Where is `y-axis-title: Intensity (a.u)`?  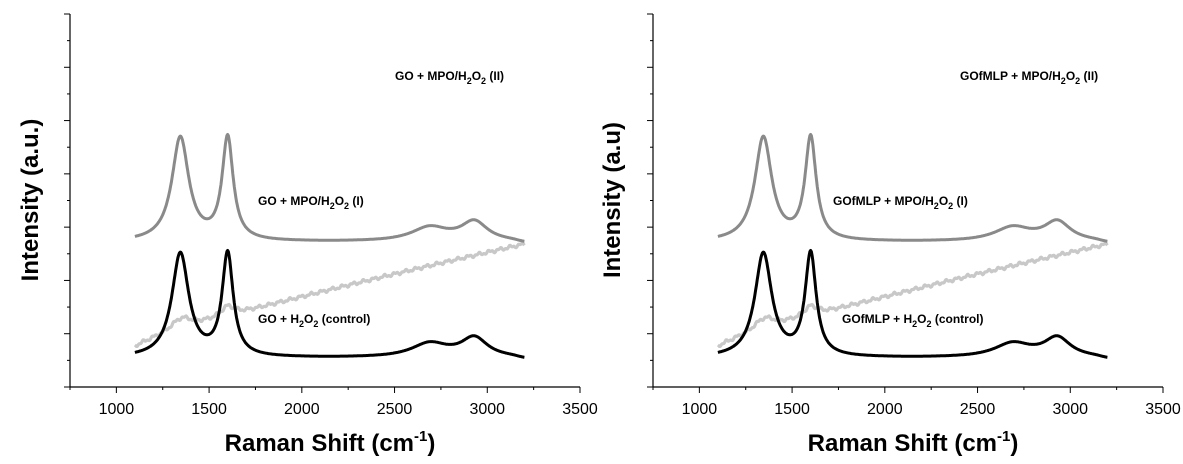
y-axis-title: Intensity (a.u) is located at coordinates (612, 200).